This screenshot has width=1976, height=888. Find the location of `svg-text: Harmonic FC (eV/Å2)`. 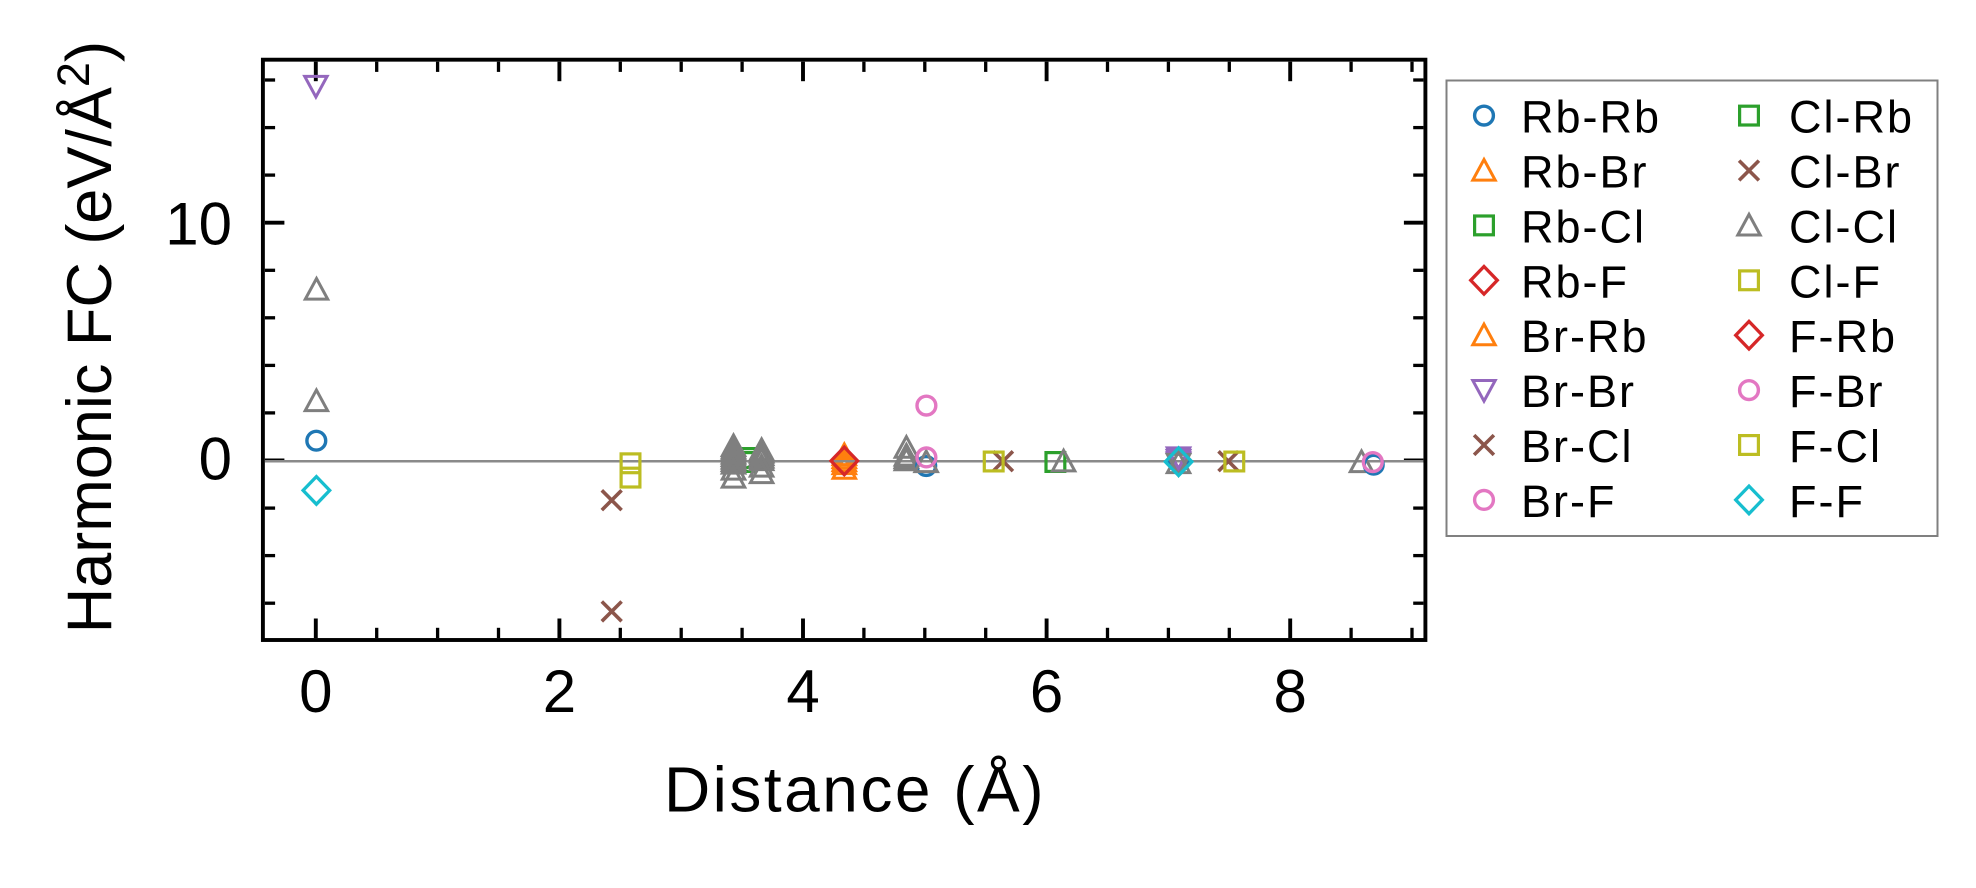

svg-text: Harmonic FC (eV/Å2) is located at coordinates (86, 337).